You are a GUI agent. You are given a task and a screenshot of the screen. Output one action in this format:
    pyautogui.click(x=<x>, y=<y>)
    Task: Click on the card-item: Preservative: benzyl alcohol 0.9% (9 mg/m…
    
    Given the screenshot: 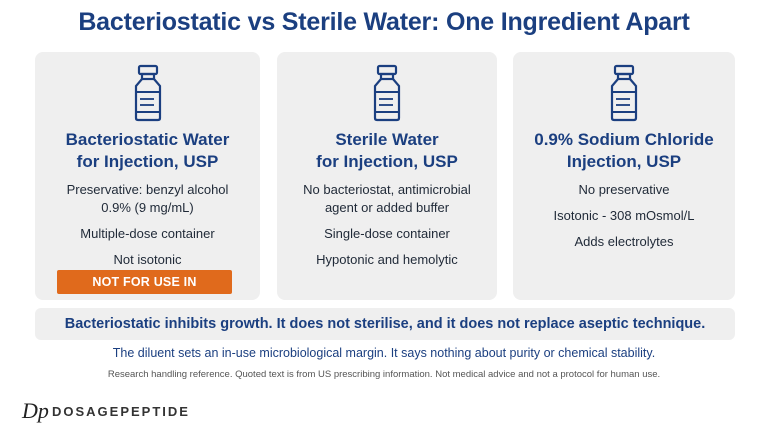 What is the action you would take?
    pyautogui.click(x=147, y=199)
    